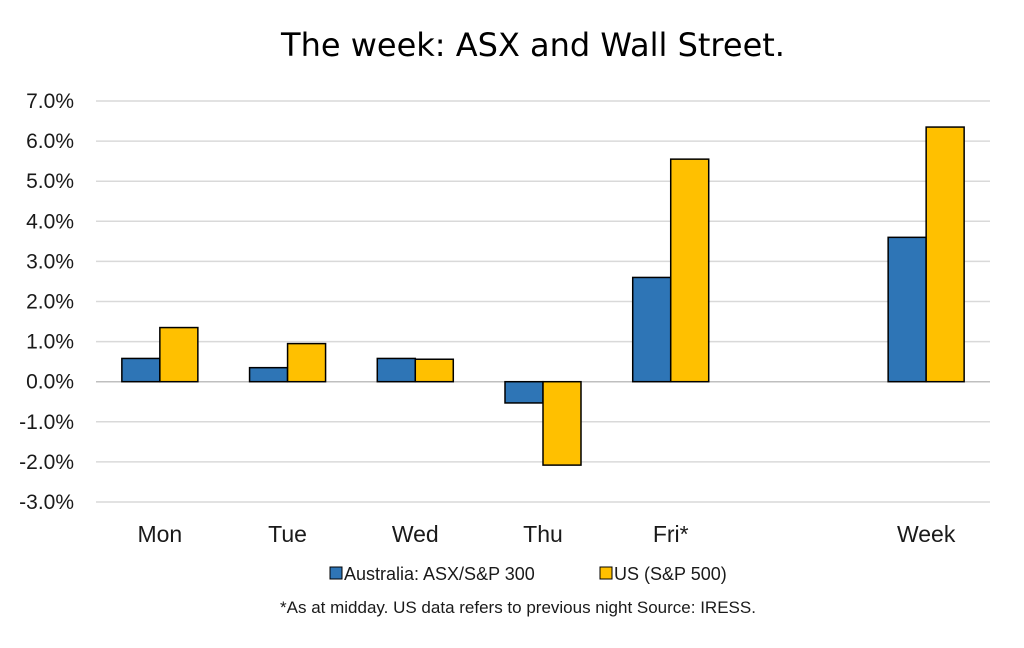 Image resolution: width=1024 pixels, height=648 pixels. Describe the element at coordinates (50, 261) in the screenshot. I see `y-tick-label: 3.0%` at that location.